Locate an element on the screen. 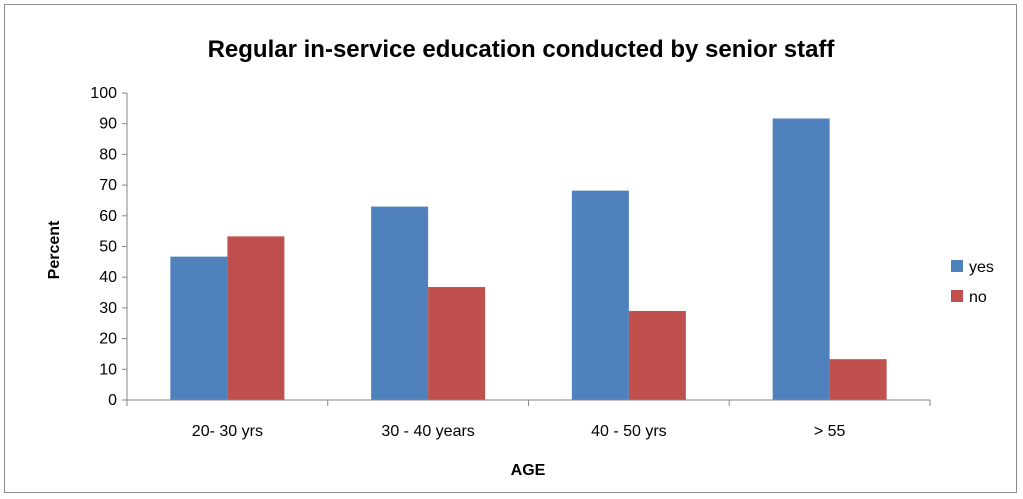 The width and height of the screenshot is (1023, 499). x-axis-ticks: 20- 30 yrs 30 - 40 years 40 - 50 yrs > 55 is located at coordinates (528, 420).